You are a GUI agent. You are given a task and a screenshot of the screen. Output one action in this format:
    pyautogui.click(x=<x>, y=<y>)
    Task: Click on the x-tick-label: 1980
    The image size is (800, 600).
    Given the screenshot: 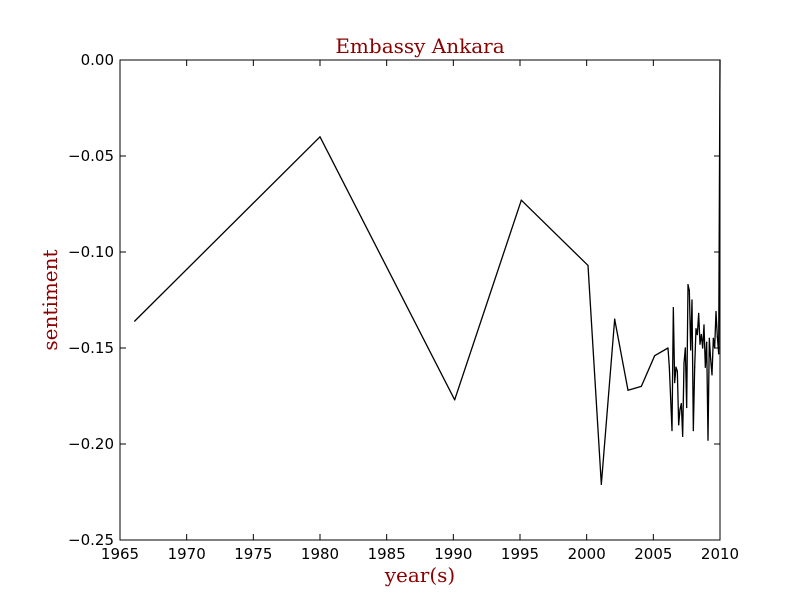 What is the action you would take?
    pyautogui.click(x=320, y=554)
    